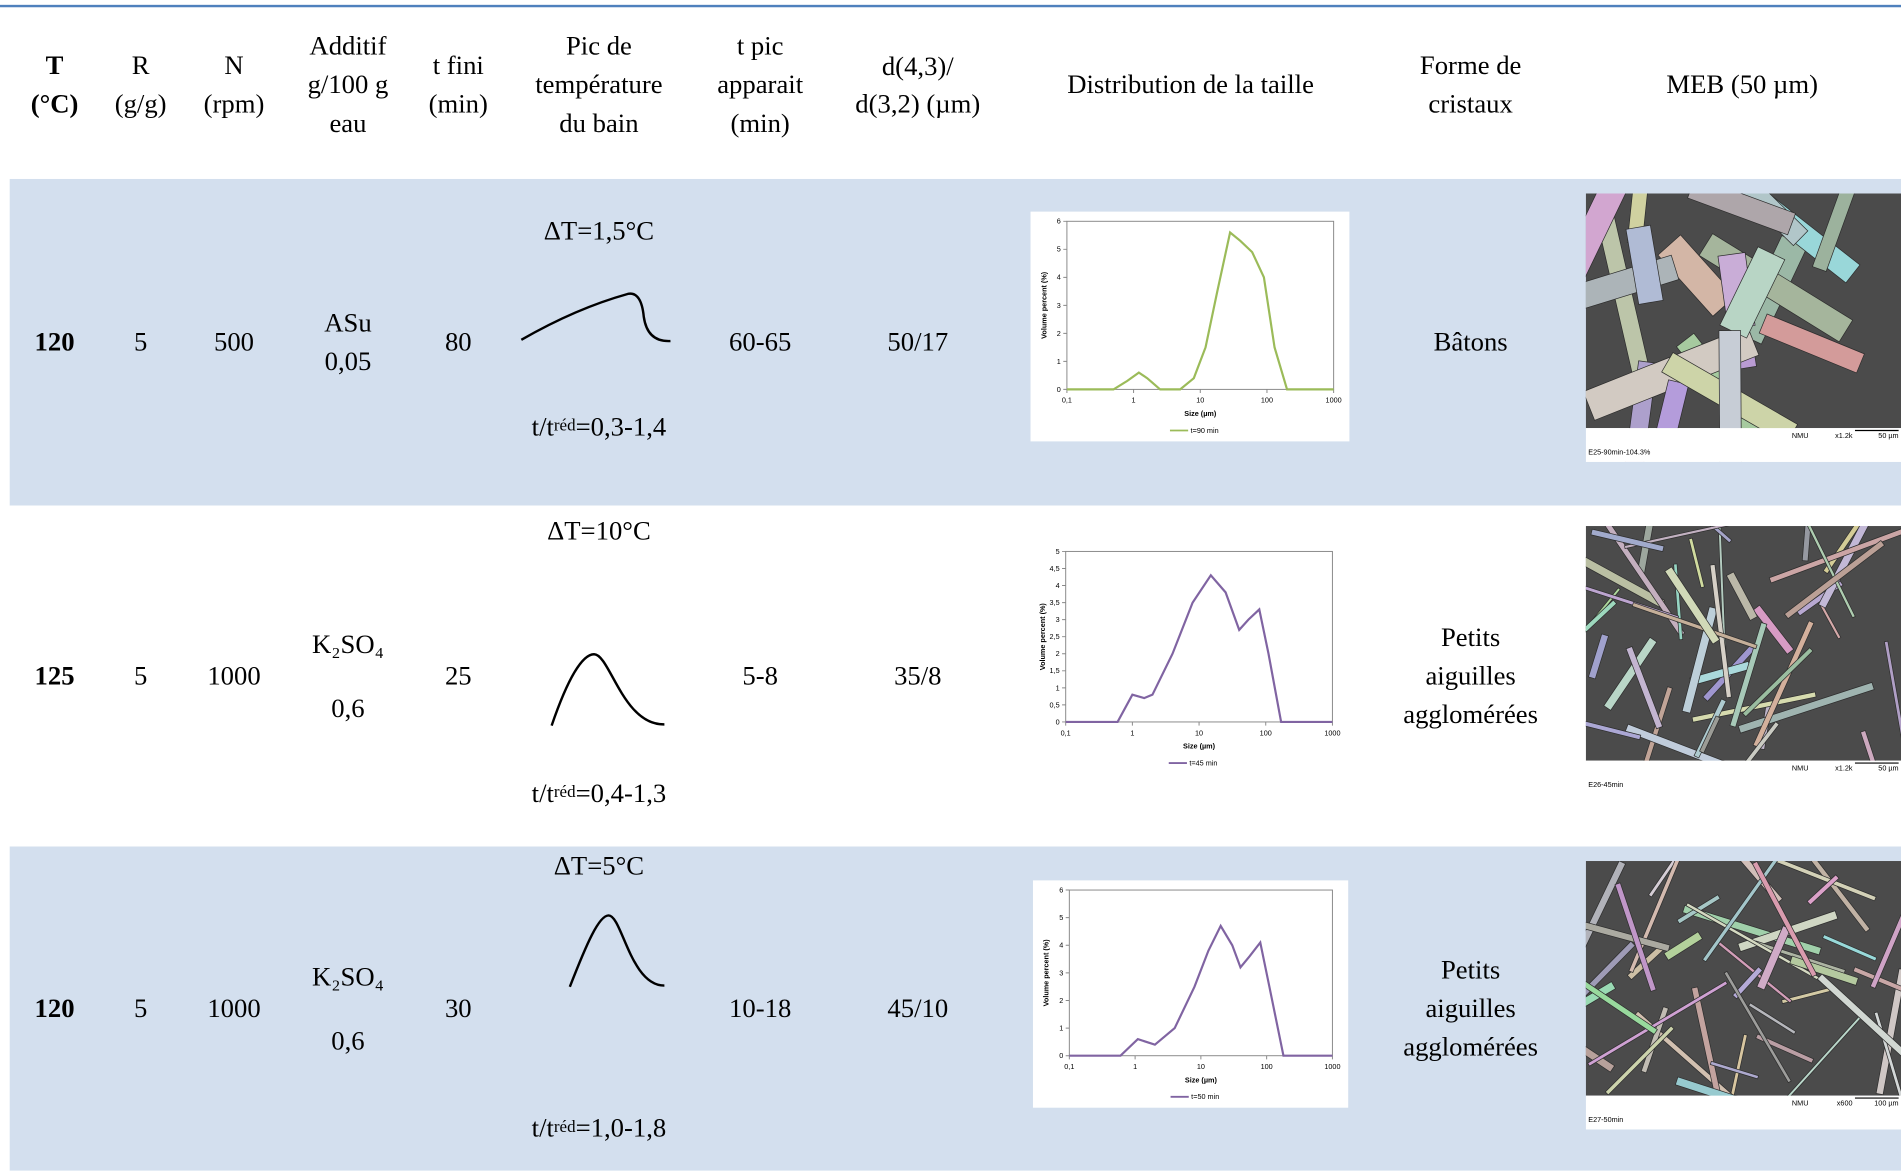  What do you see at coordinates (1844, 435) in the screenshot?
I see `sem-magnification: x1.2k` at bounding box center [1844, 435].